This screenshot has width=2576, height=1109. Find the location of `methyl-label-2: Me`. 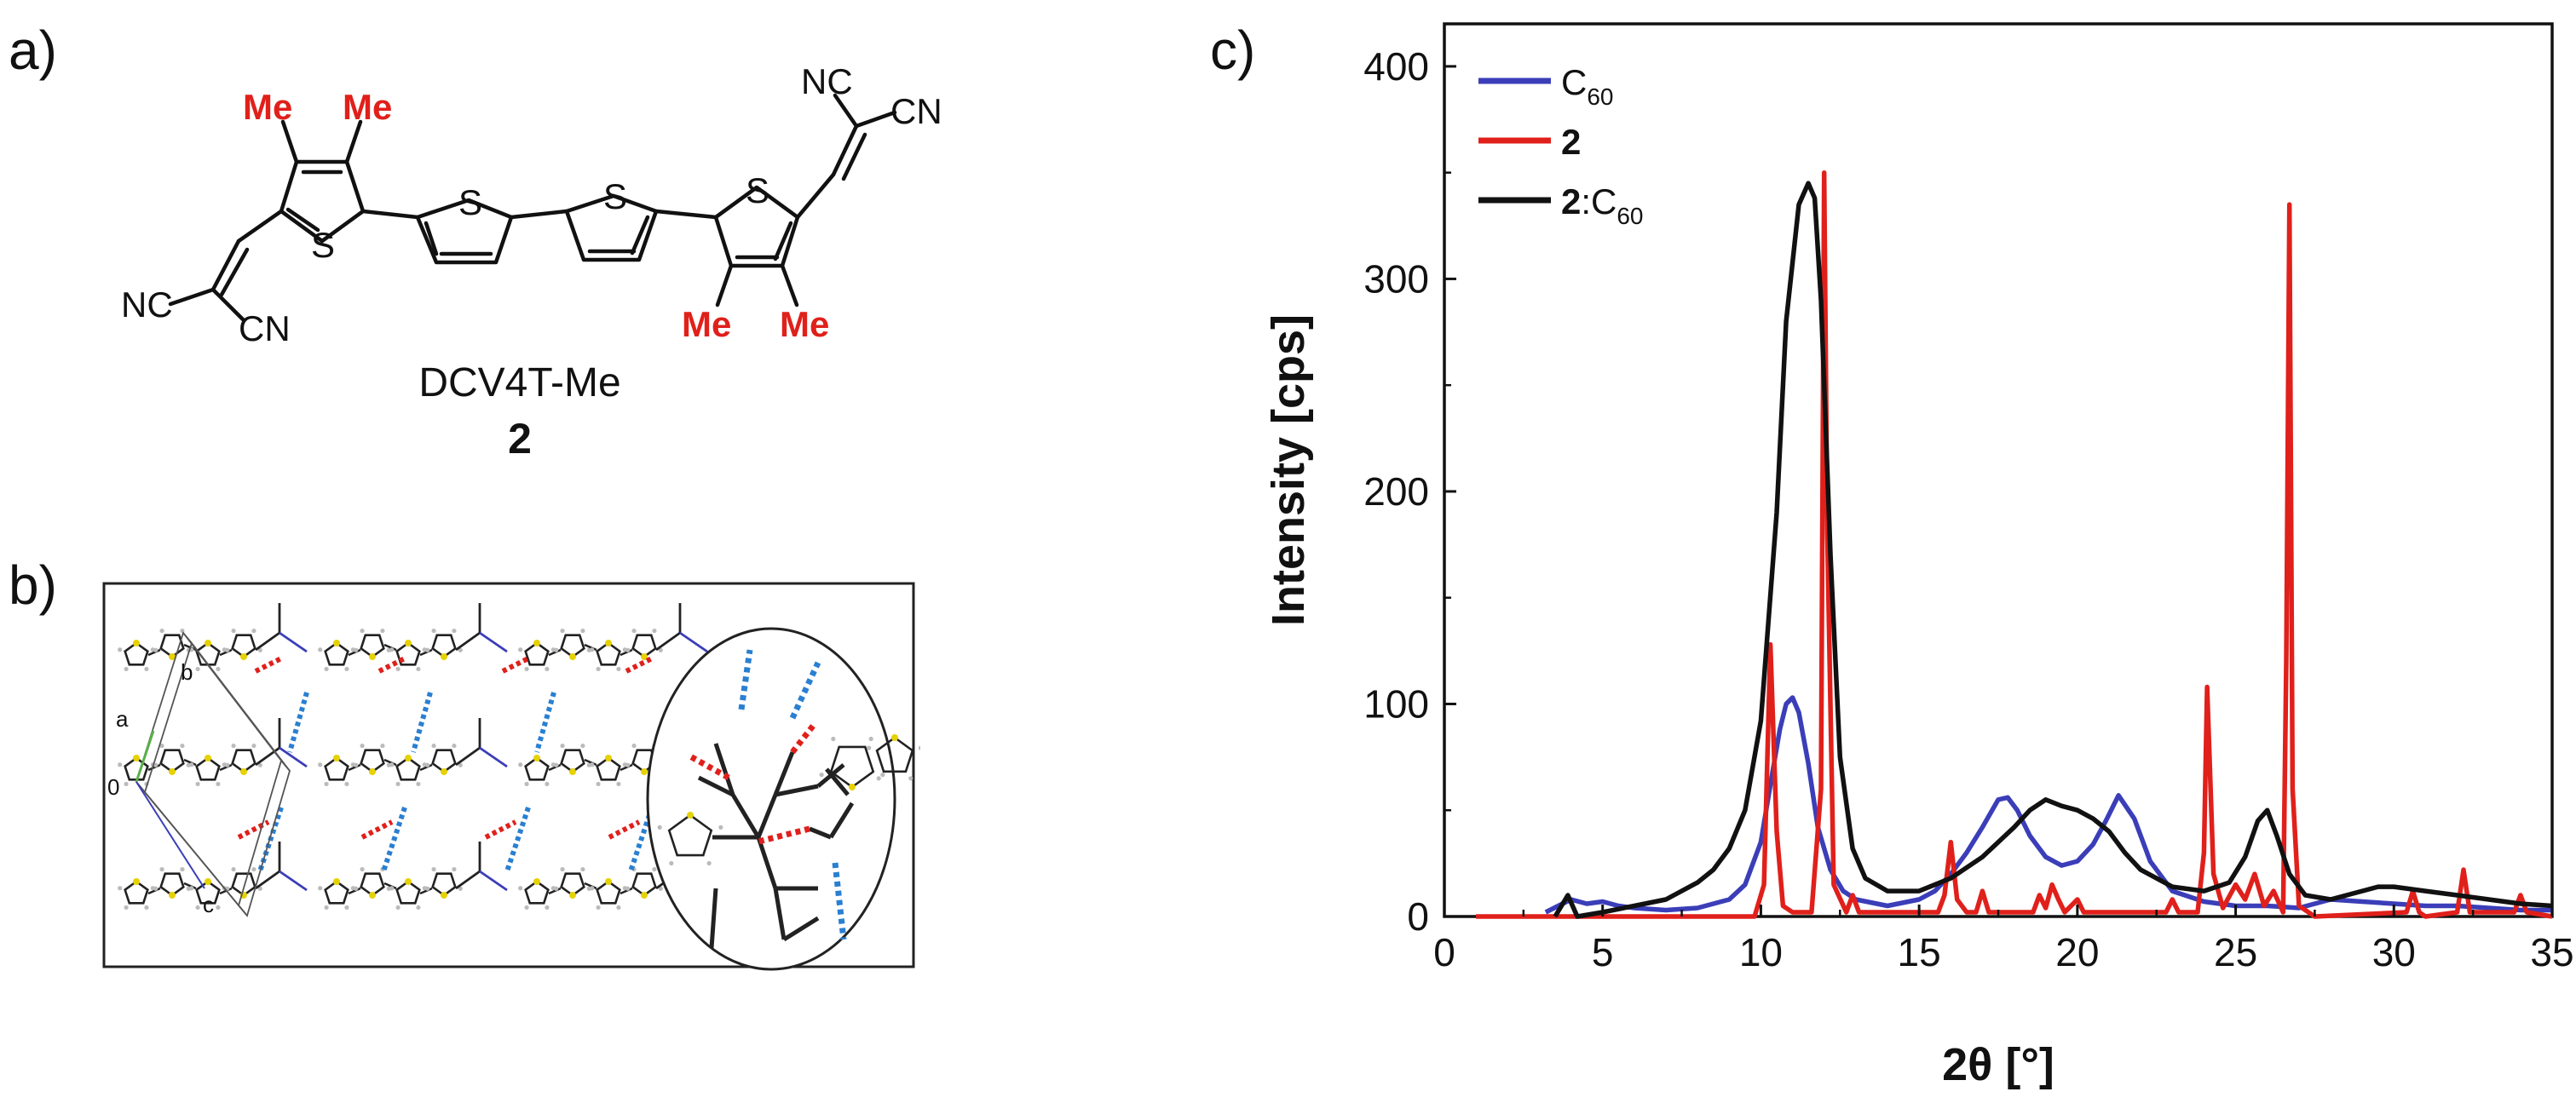

methyl-label-2: Me is located at coordinates (367, 107).